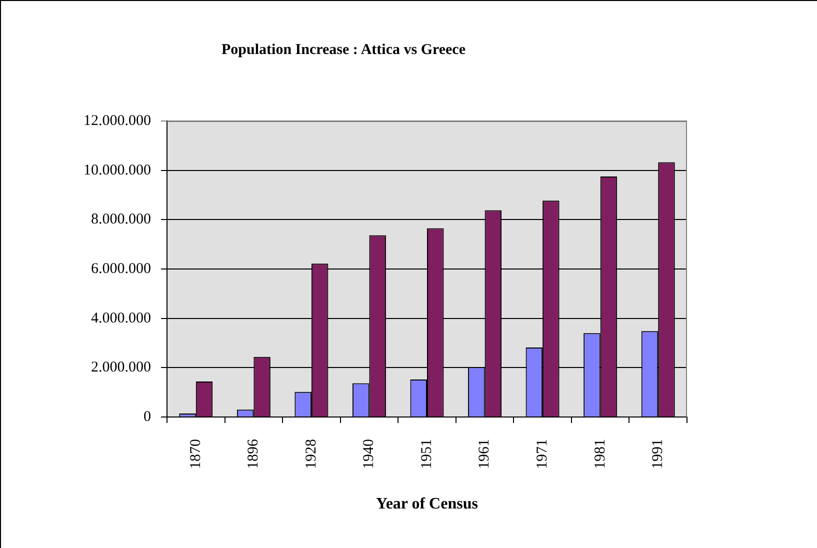  What do you see at coordinates (311, 454) in the screenshot?
I see `x-tick-label: 1928` at bounding box center [311, 454].